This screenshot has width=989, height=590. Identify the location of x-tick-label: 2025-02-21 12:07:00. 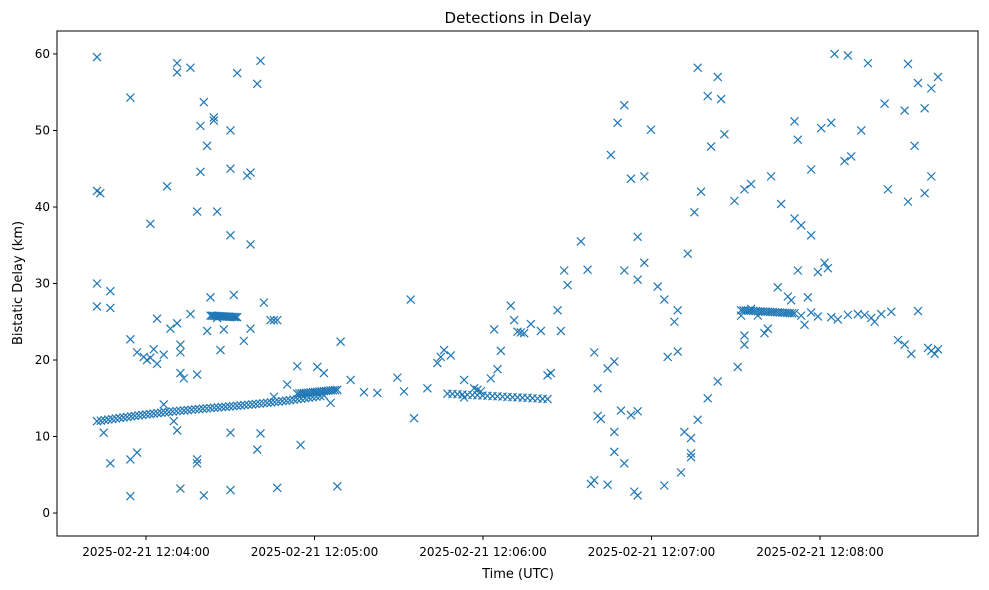
(651, 552).